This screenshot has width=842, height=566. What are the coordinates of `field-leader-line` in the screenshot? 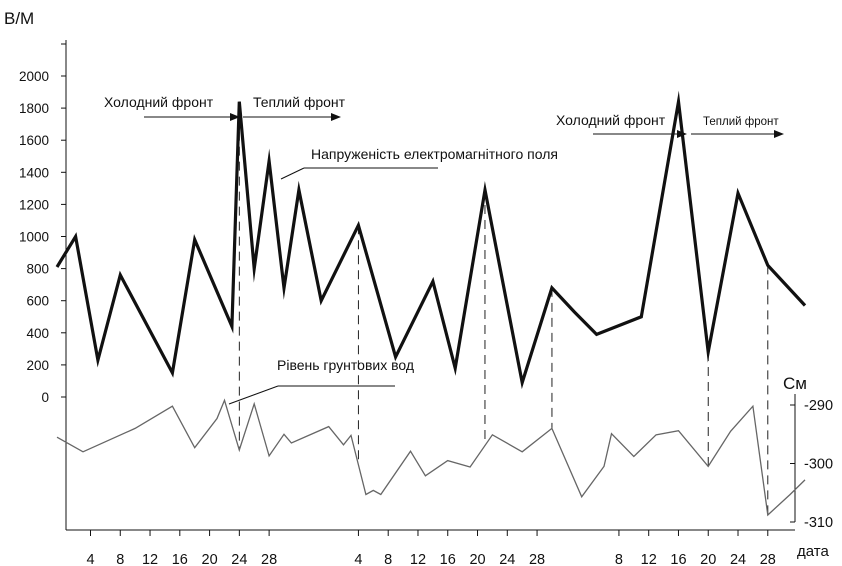 It's located at (292, 173).